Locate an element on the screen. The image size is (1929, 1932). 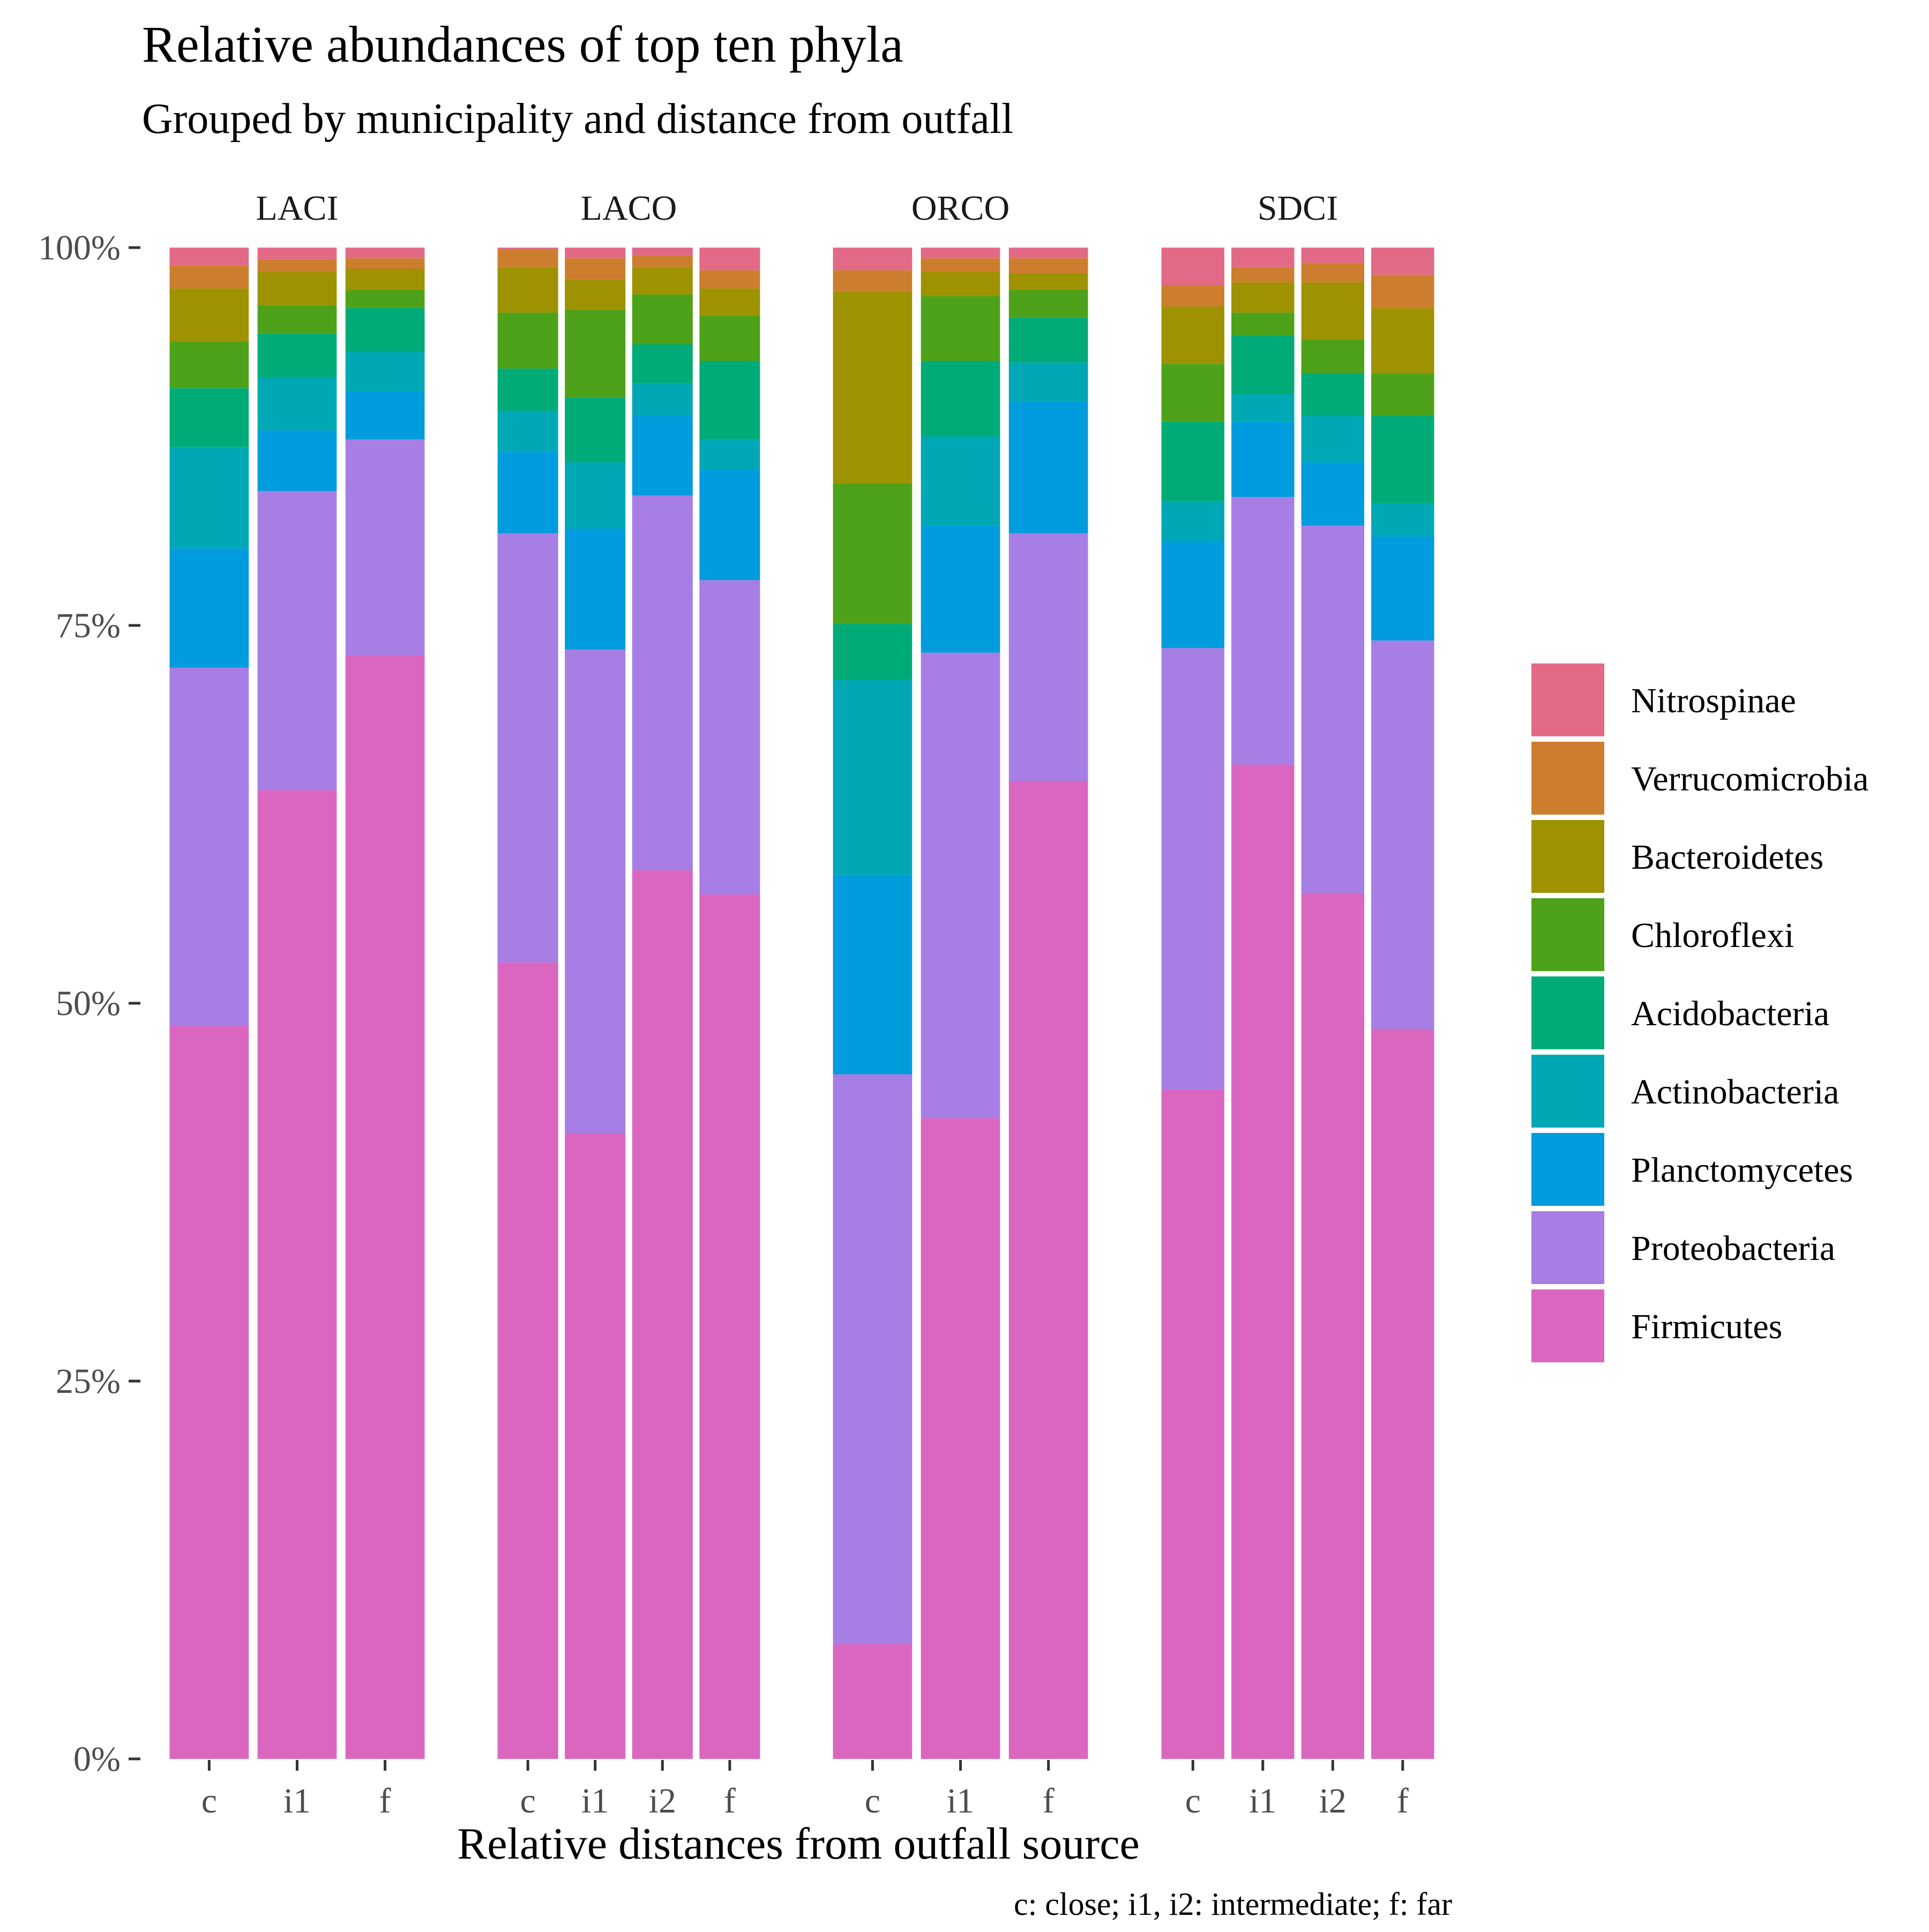
facet-label-sdci: SDCI is located at coordinates (1298, 208).